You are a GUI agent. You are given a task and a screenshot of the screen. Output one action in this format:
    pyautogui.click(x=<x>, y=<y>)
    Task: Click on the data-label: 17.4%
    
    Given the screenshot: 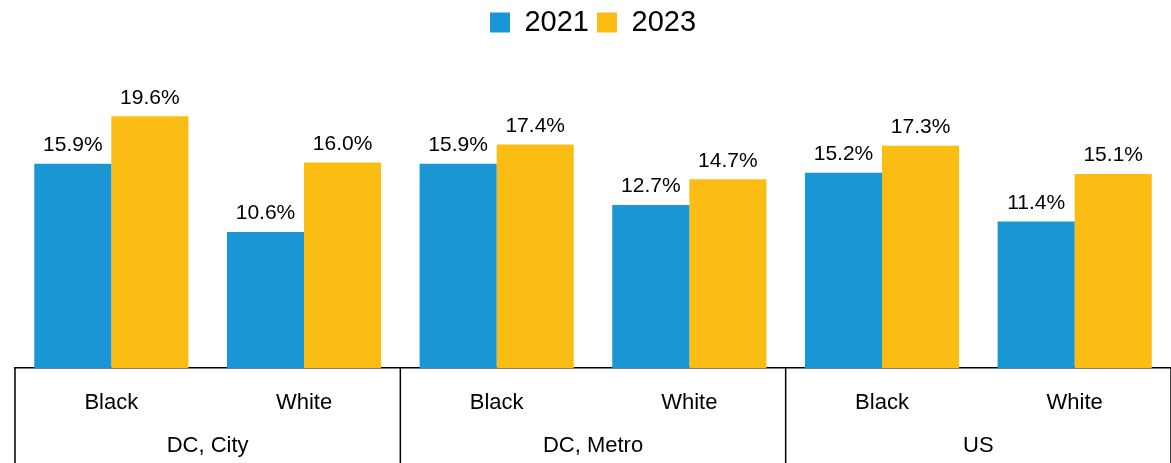 What is the action you would take?
    pyautogui.click(x=535, y=124)
    